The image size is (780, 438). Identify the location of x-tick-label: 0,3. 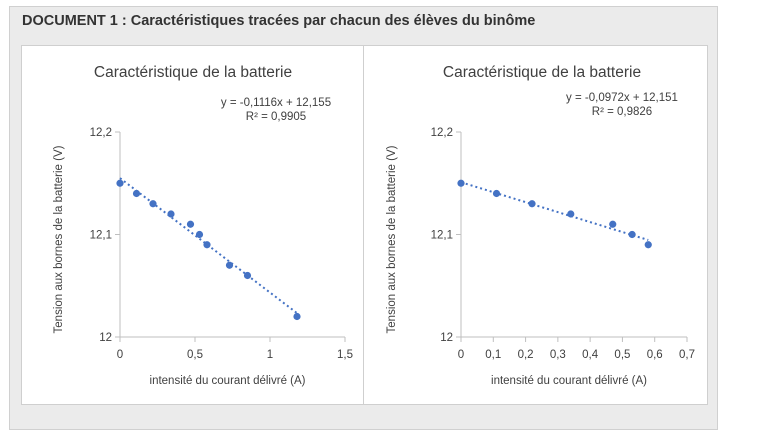
(558, 355).